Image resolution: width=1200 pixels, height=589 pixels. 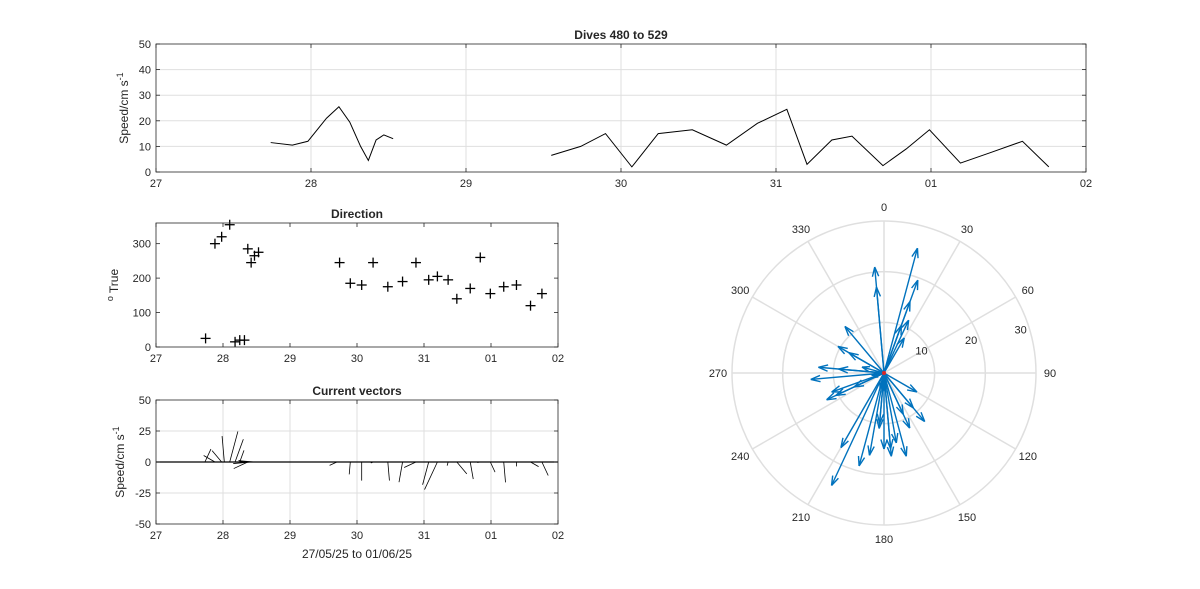 I want to click on vectors-plot, so click(x=357, y=460).